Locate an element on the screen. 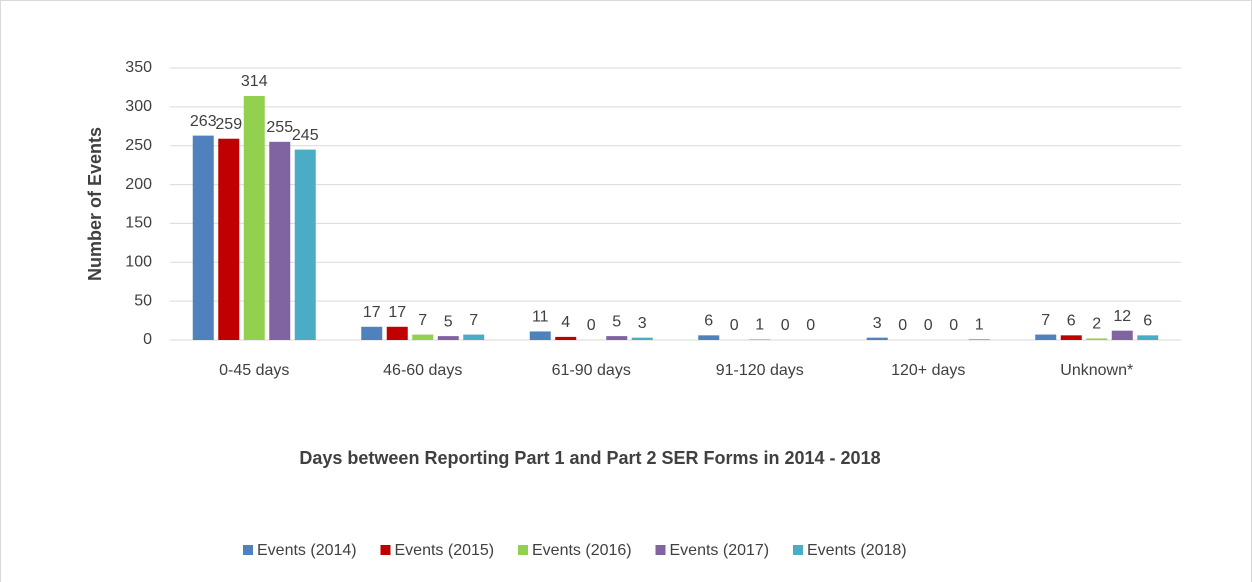 This screenshot has height=582, width=1252. y-tick-label: 200 is located at coordinates (138, 184).